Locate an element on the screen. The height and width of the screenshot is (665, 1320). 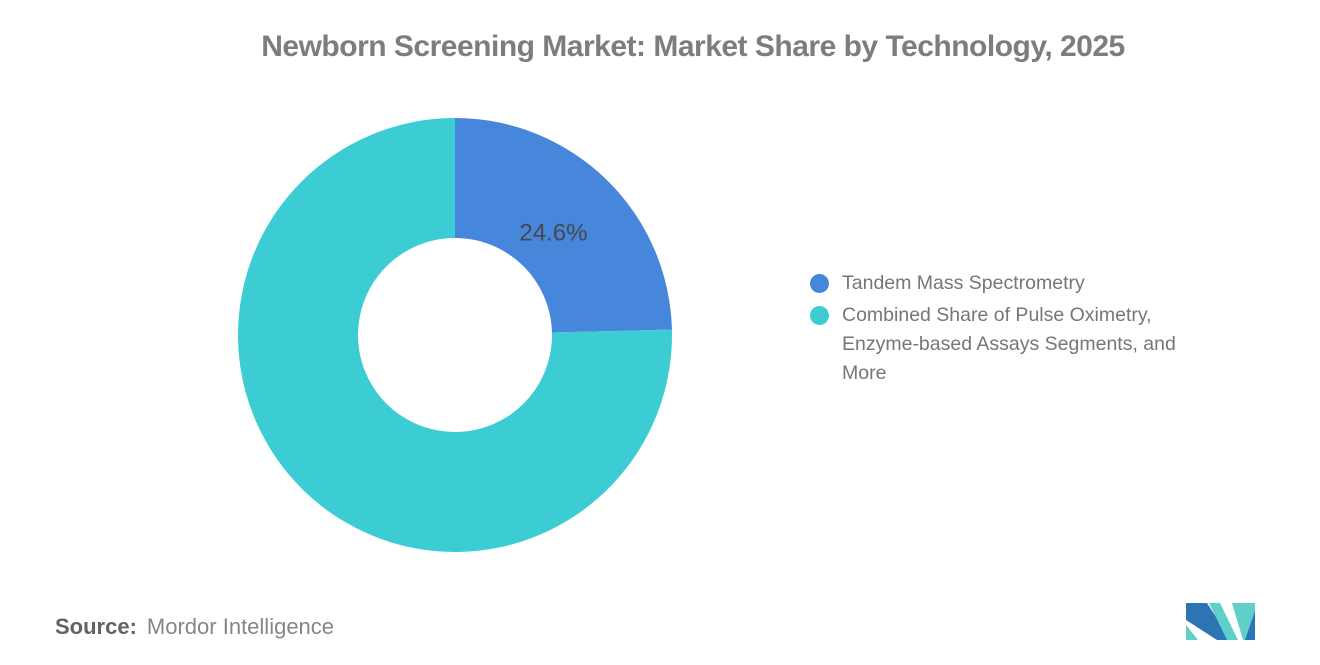
mordor-intelligence-logo is located at coordinates (1220, 621).